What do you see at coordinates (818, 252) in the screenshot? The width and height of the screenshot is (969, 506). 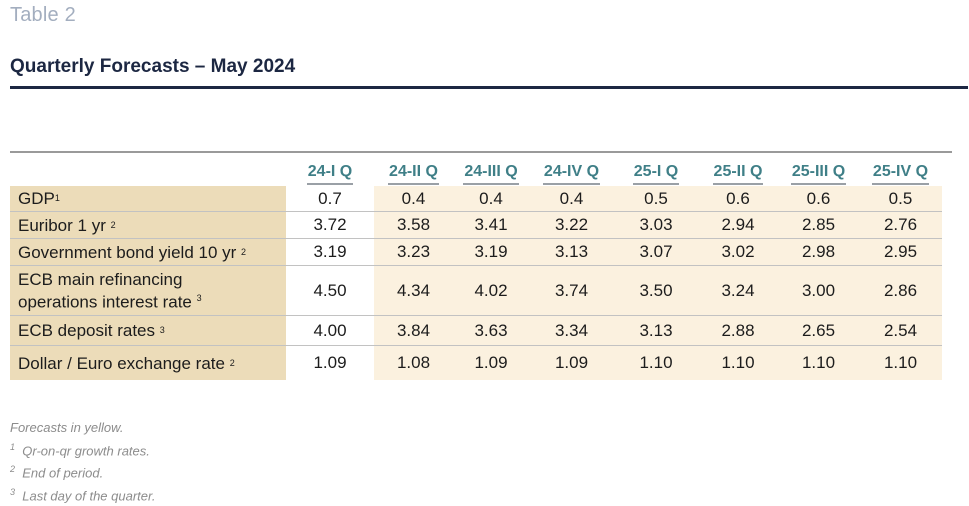 I see `value-cell: 2.98` at bounding box center [818, 252].